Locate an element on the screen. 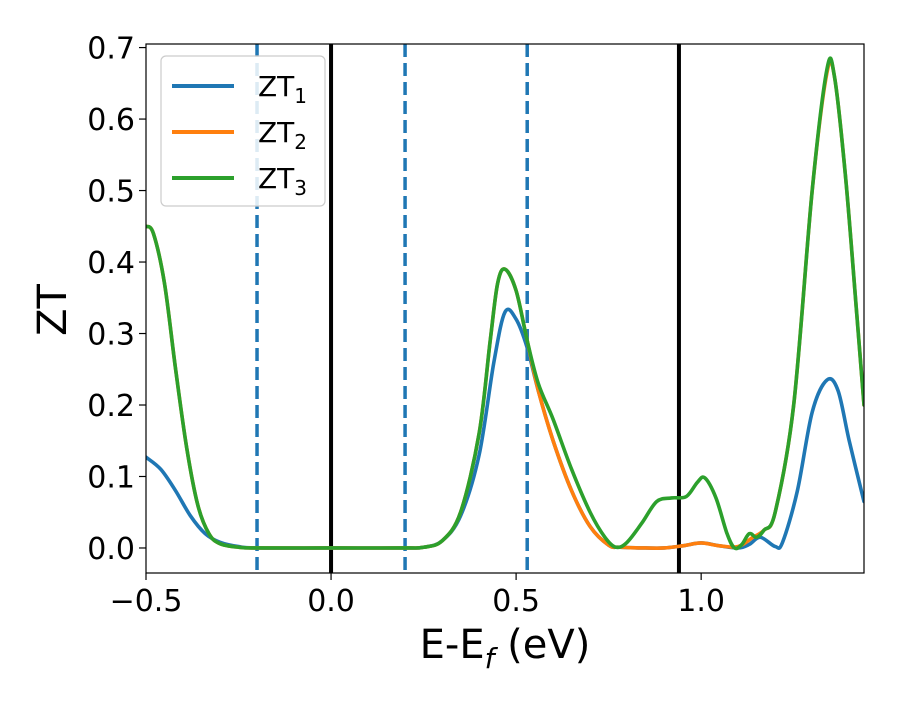 The image size is (900, 704). x-axis-label: E-Ef (eV) is located at coordinates (505, 648).